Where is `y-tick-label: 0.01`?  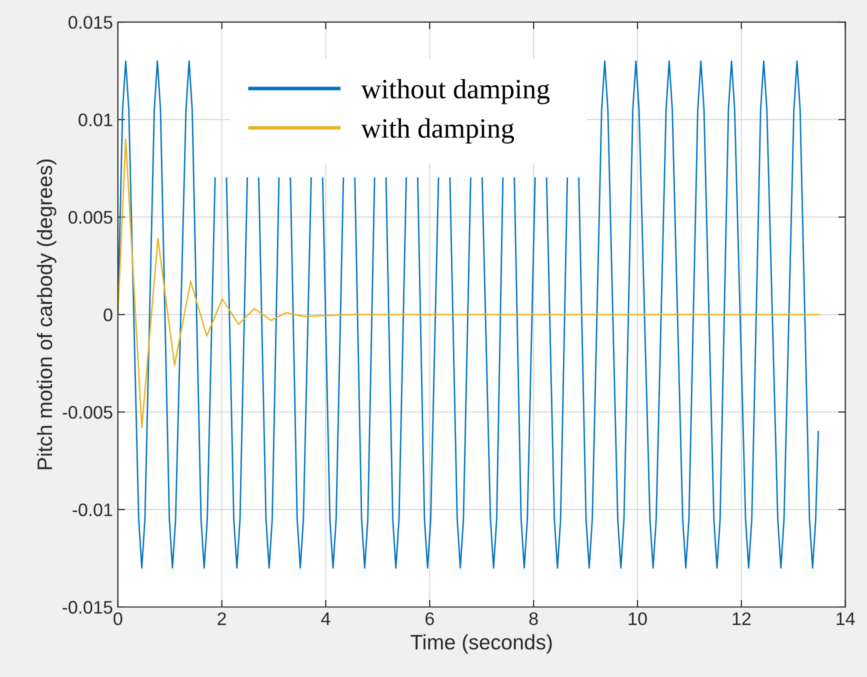
y-tick-label: 0.01 is located at coordinates (95, 119).